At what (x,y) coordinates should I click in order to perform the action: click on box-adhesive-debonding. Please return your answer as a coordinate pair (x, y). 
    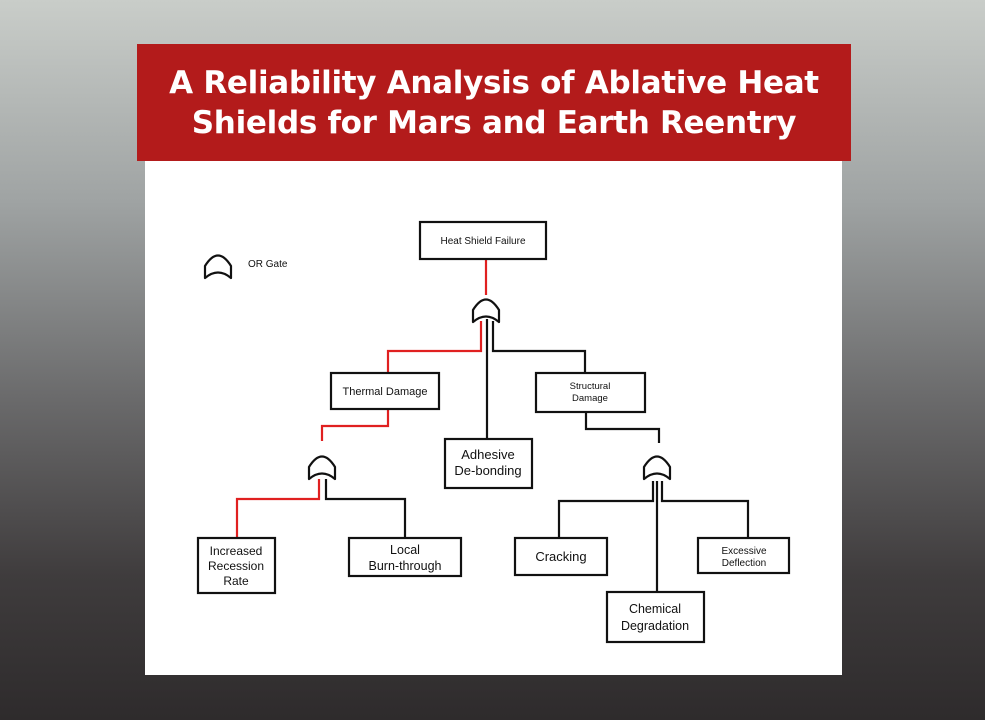
    Looking at the image, I should click on (488, 463).